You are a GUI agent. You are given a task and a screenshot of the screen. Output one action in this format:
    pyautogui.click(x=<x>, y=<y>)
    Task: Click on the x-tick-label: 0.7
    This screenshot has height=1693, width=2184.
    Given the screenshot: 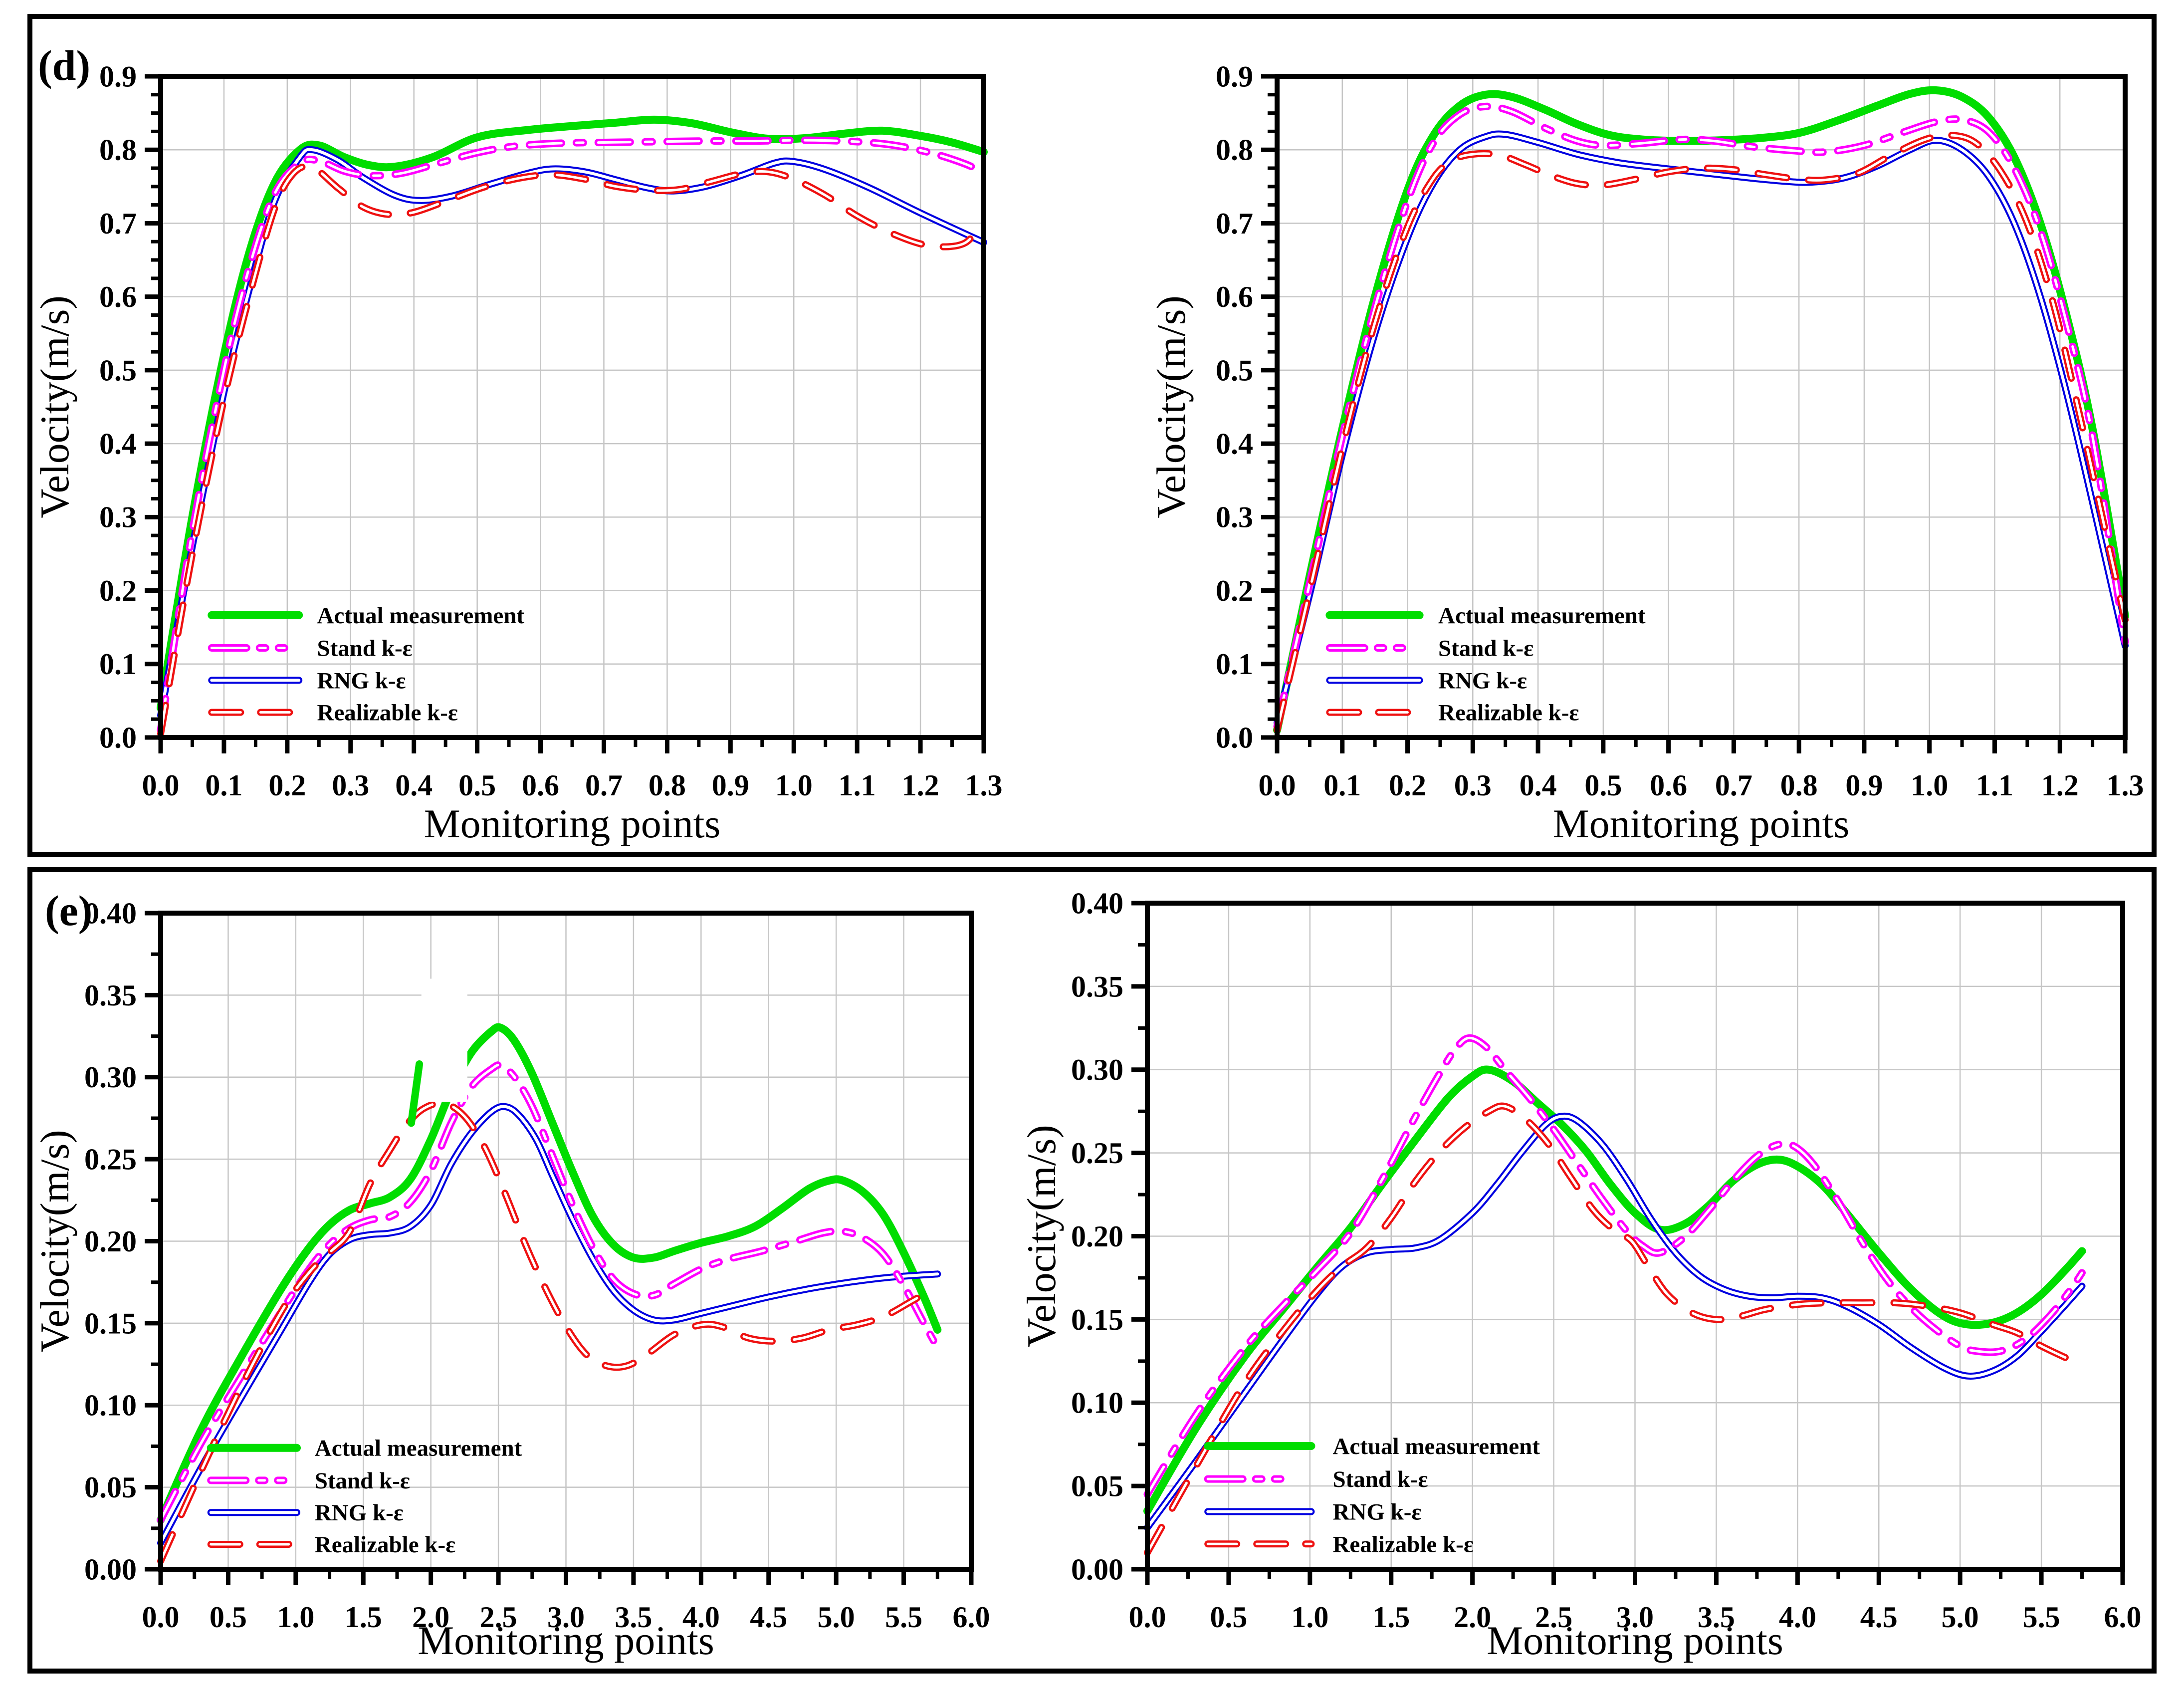 What is the action you would take?
    pyautogui.click(x=604, y=785)
    